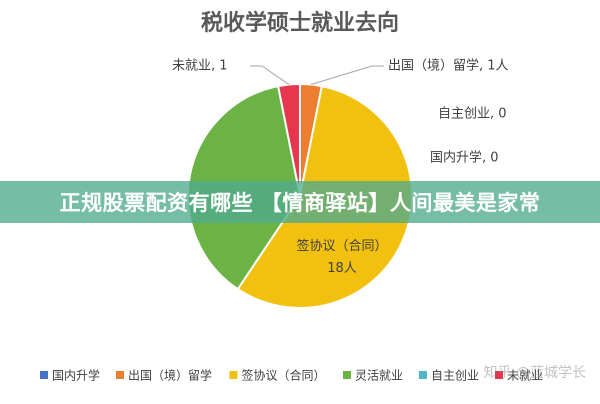 The width and height of the screenshot is (600, 404). What do you see at coordinates (379, 376) in the screenshot?
I see `legend-label: 灵活就业` at bounding box center [379, 376].